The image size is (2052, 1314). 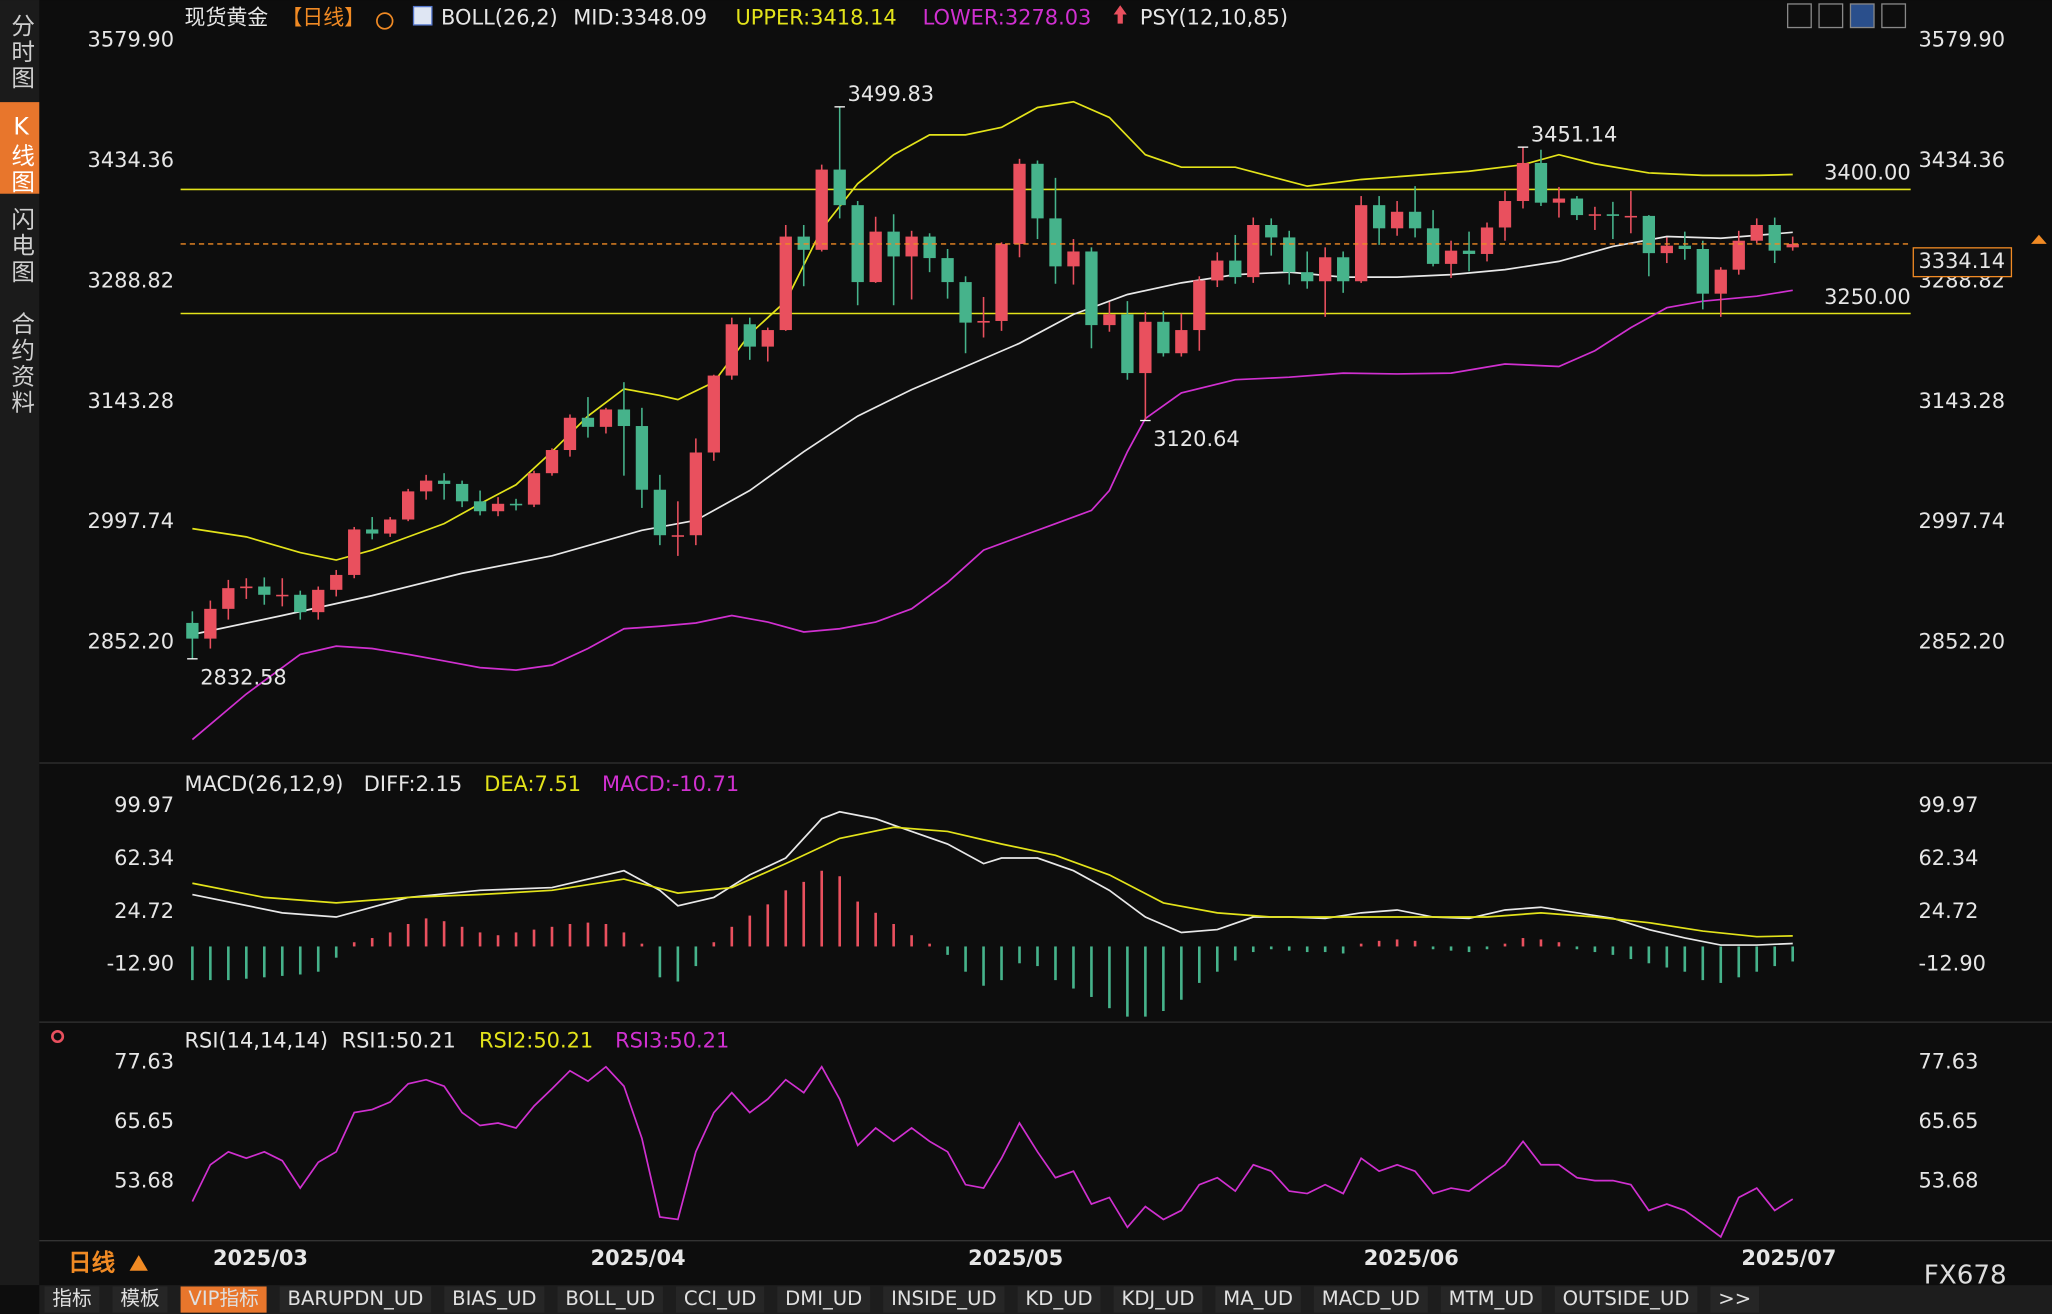 What do you see at coordinates (1962, 521) in the screenshot?
I see `y-tick-label-right: 2997.74` at bounding box center [1962, 521].